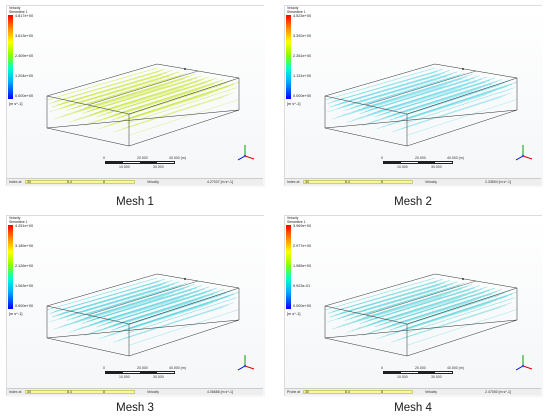 The width and height of the screenshot is (550, 417). Describe the element at coordinates (24, 16) in the screenshot. I see `legend-tick-label: 4.817e+00` at that location.